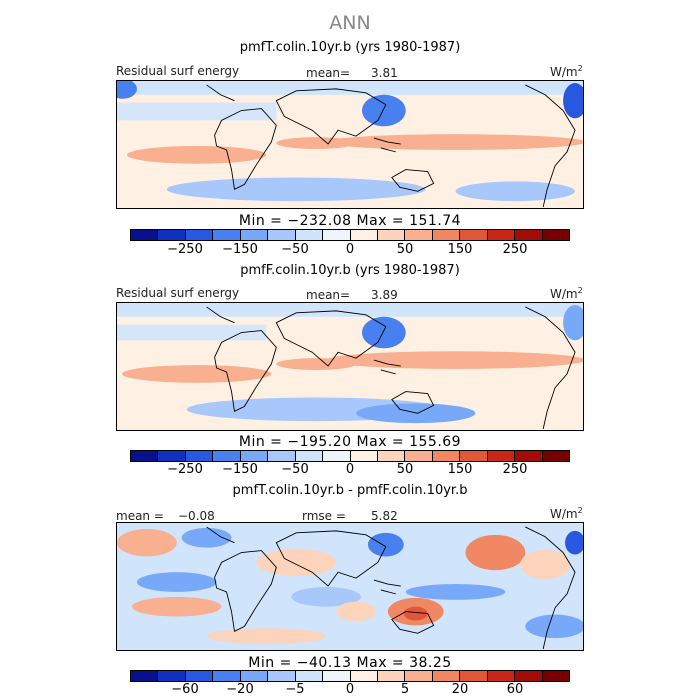 The width and height of the screenshot is (700, 700). What do you see at coordinates (350, 221) in the screenshot?
I see `panel1-min-max: Min = −232.08 Max = 151.74` at bounding box center [350, 221].